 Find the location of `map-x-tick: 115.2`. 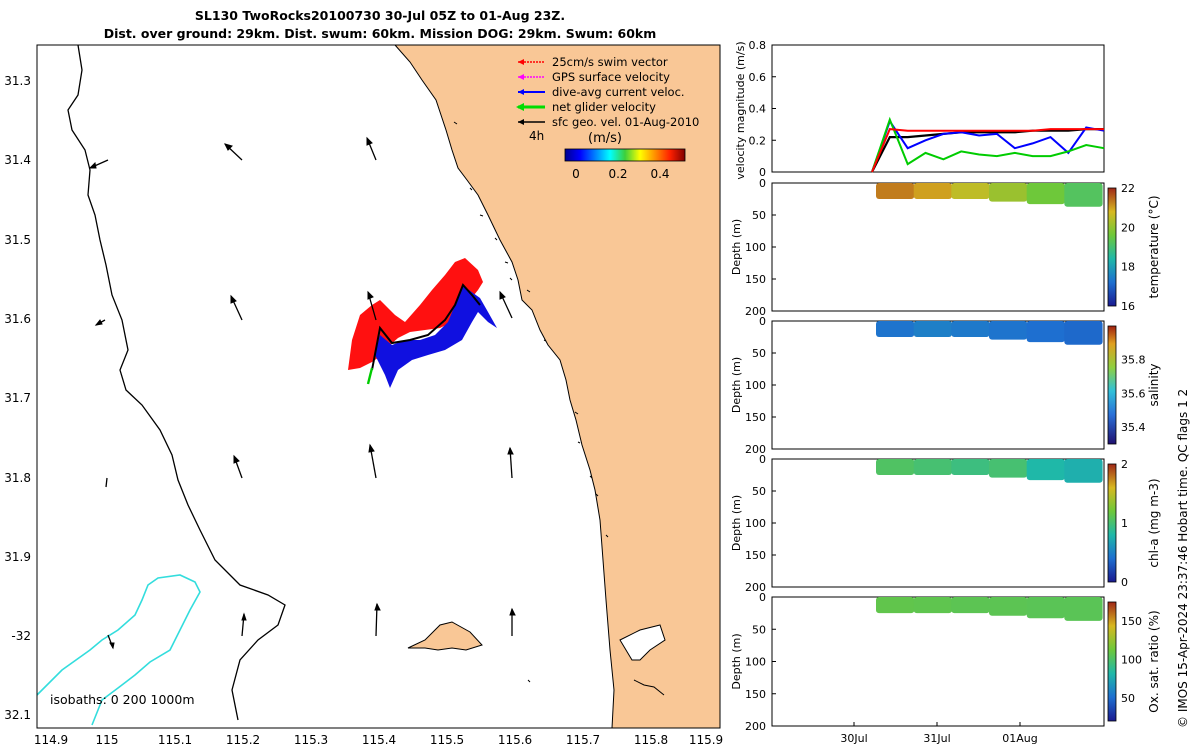

map-x-tick: 115.2 is located at coordinates (243, 740).